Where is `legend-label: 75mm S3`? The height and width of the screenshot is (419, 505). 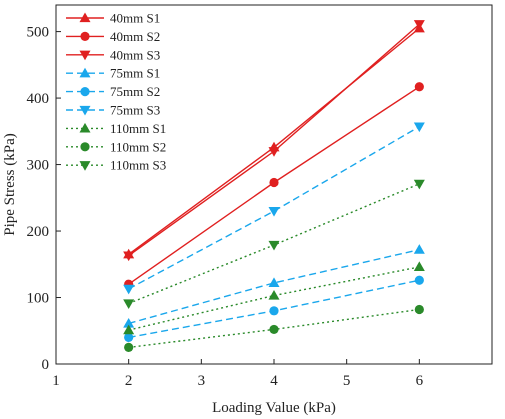 legend-label: 75mm S3 is located at coordinates (135, 110).